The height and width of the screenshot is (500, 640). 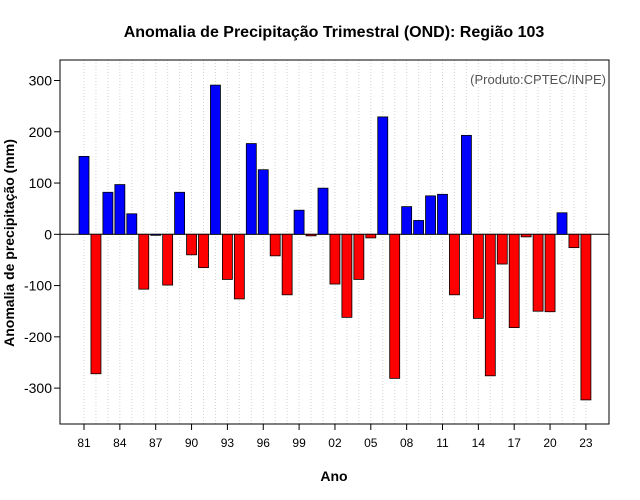 I want to click on x-tick-label: 87, so click(x=156, y=443).